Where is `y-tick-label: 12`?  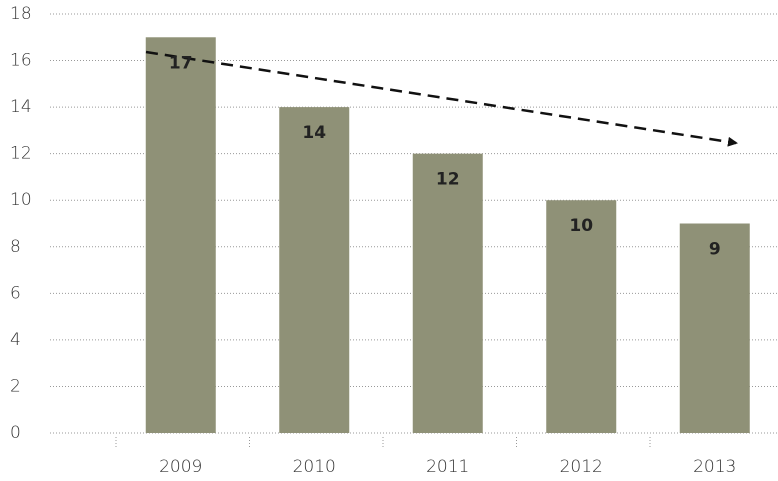
y-tick-label: 12 is located at coordinates (21, 154).